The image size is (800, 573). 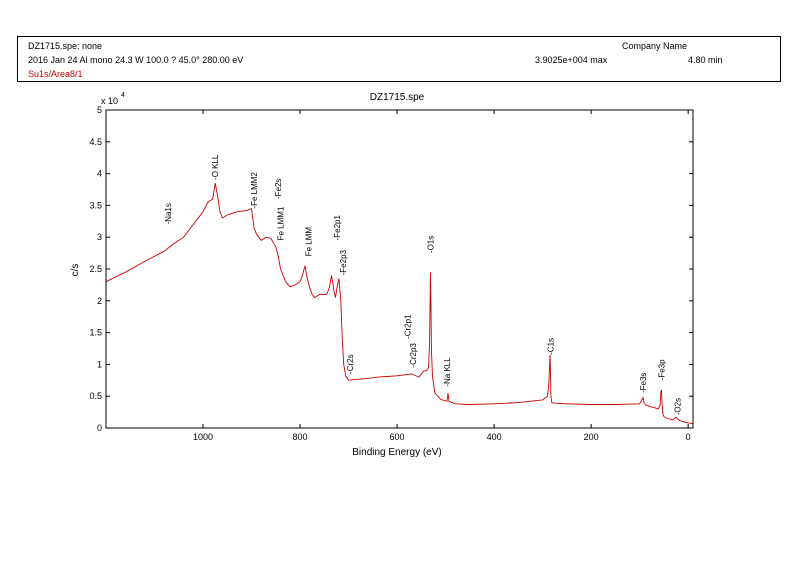 What do you see at coordinates (99, 237) in the screenshot?
I see `y-tick-label: 3` at bounding box center [99, 237].